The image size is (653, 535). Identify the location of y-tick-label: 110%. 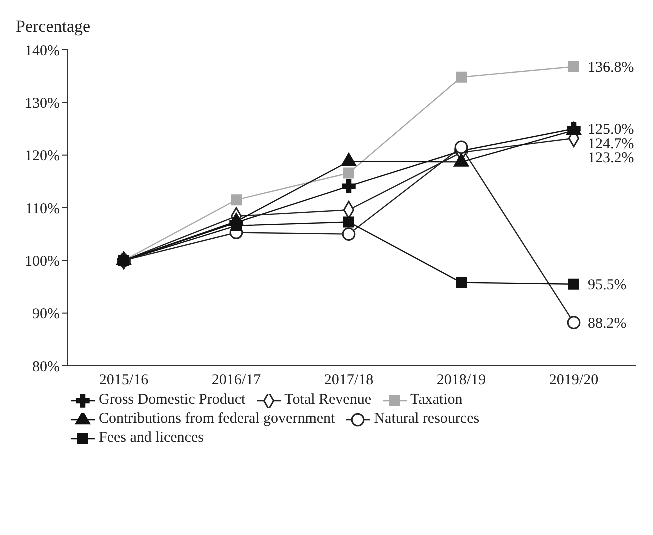
(43, 209).